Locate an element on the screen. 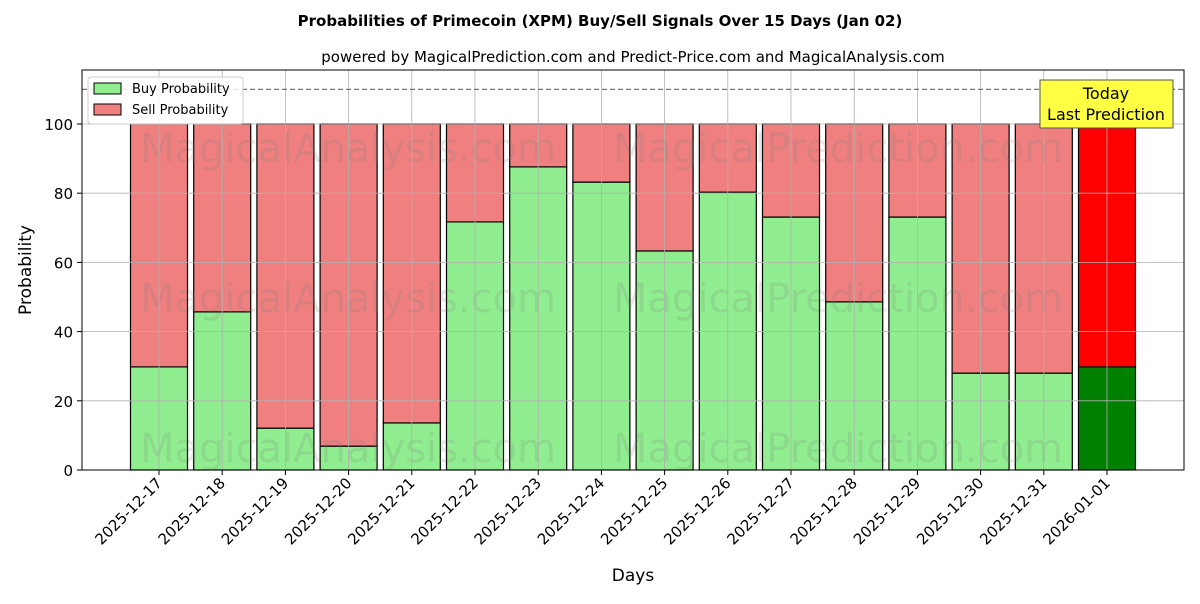 The width and height of the screenshot is (1200, 604). x-tick-label: 2025-12-29 is located at coordinates (887, 511).